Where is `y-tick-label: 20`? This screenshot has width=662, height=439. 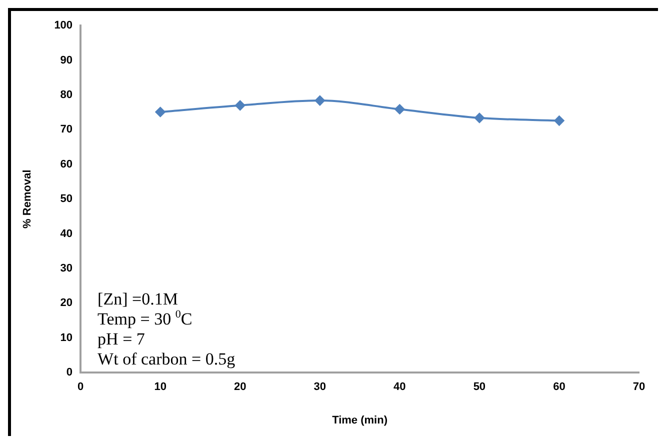
y-tick-label: 20 is located at coordinates (66, 303).